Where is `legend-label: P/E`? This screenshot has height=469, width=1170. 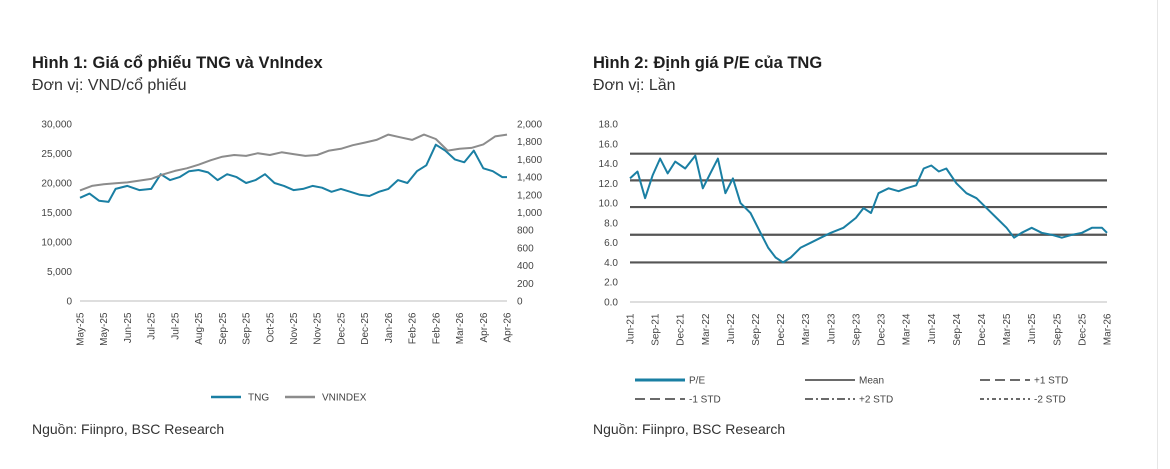 legend-label: P/E is located at coordinates (697, 381).